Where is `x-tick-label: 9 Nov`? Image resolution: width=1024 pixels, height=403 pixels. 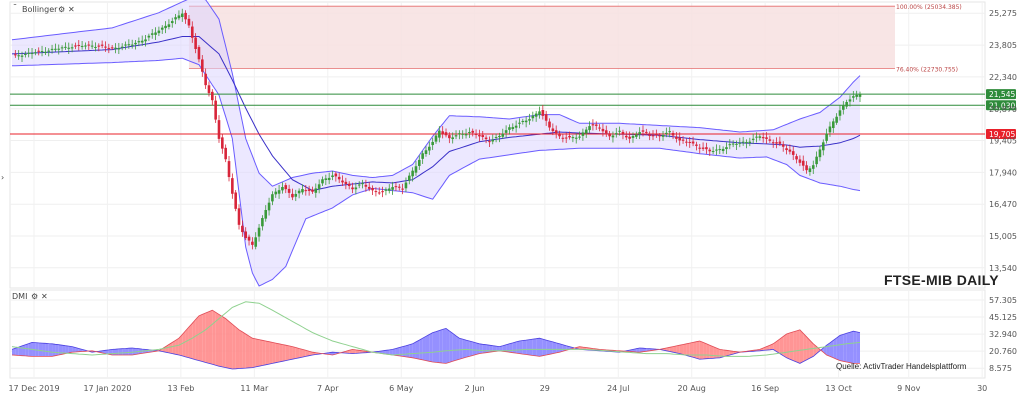 x-tick-label: 9 Nov is located at coordinates (909, 388).